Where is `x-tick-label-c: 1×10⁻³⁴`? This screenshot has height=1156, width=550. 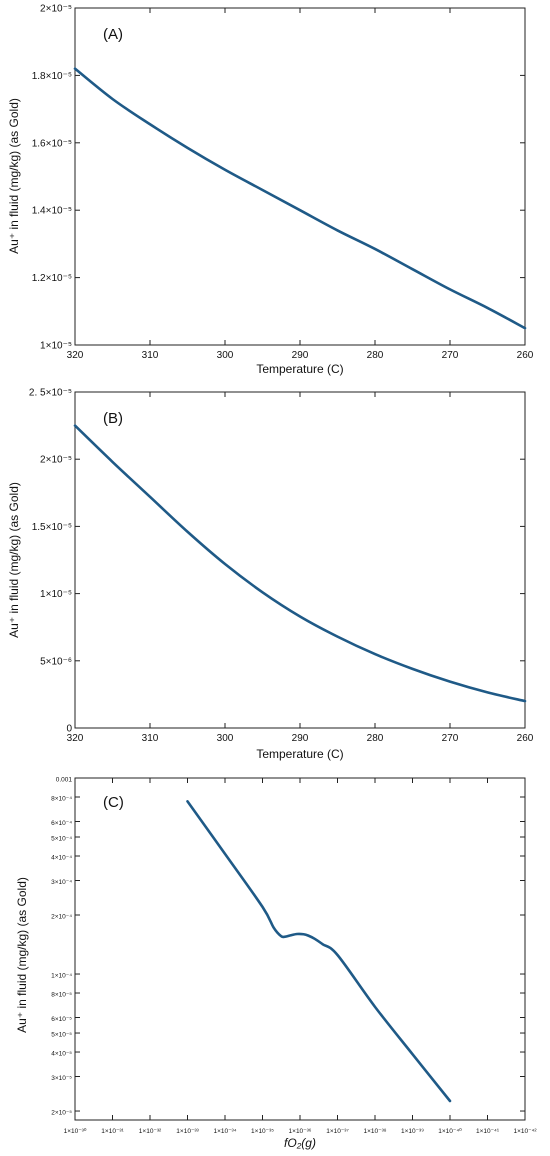
x-tick-label-c: 1×10⁻³⁴ is located at coordinates (224, 1131).